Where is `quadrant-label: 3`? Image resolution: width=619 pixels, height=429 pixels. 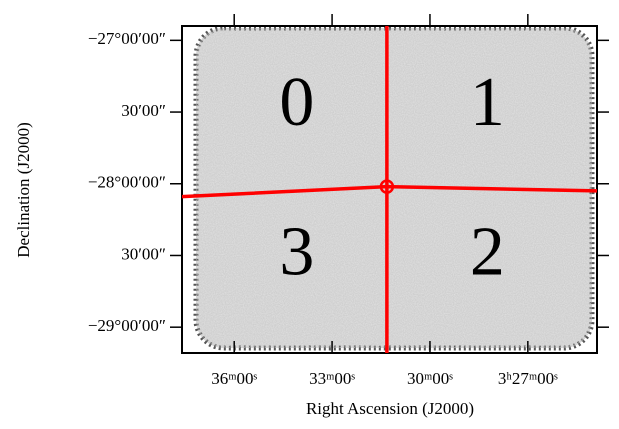 quadrant-label: 3 is located at coordinates (296, 251).